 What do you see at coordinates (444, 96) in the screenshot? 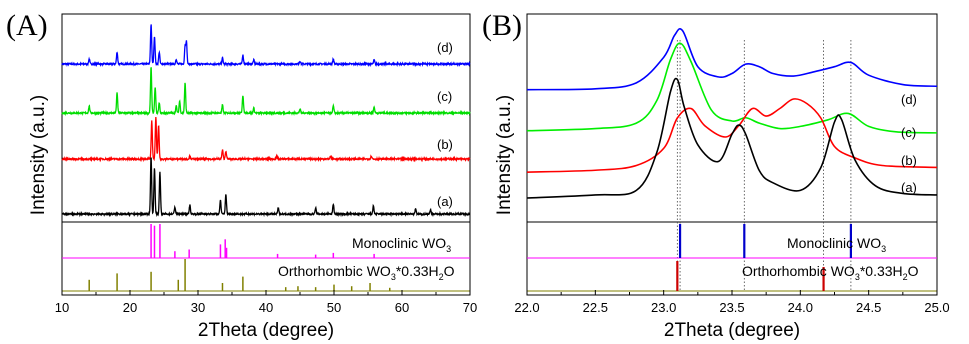
I see `panel-a-label-c: (c)` at bounding box center [444, 96].